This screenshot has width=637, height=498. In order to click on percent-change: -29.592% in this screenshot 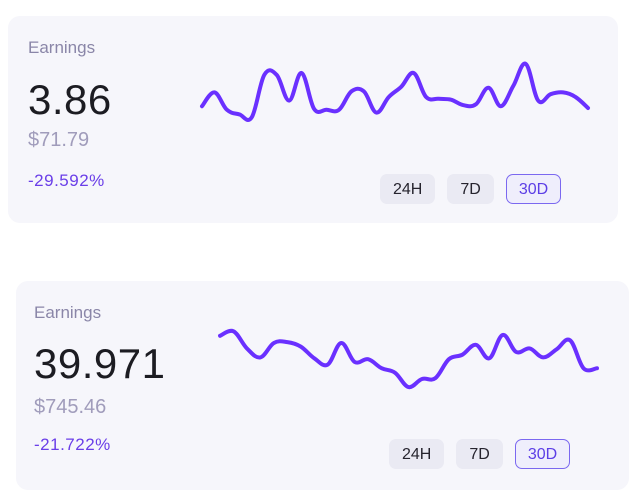, I will do `click(66, 180)`.